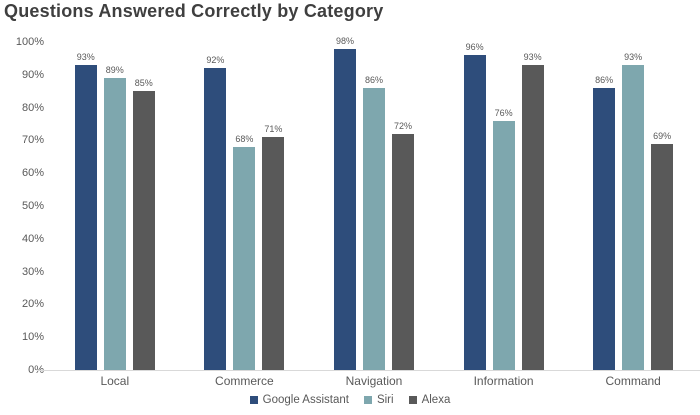  Describe the element at coordinates (194, 11) in the screenshot. I see `chart-title: Questions Answered Correctly by Category` at that location.